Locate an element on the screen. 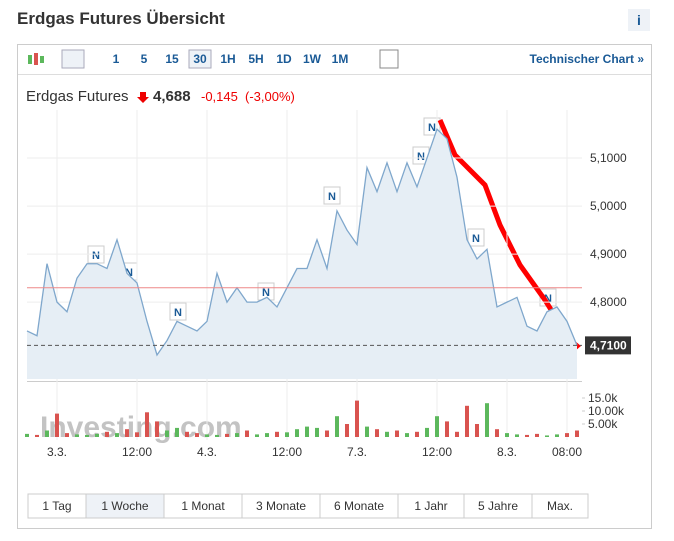 The image size is (674, 541). interval-button: 15 is located at coordinates (172, 59).